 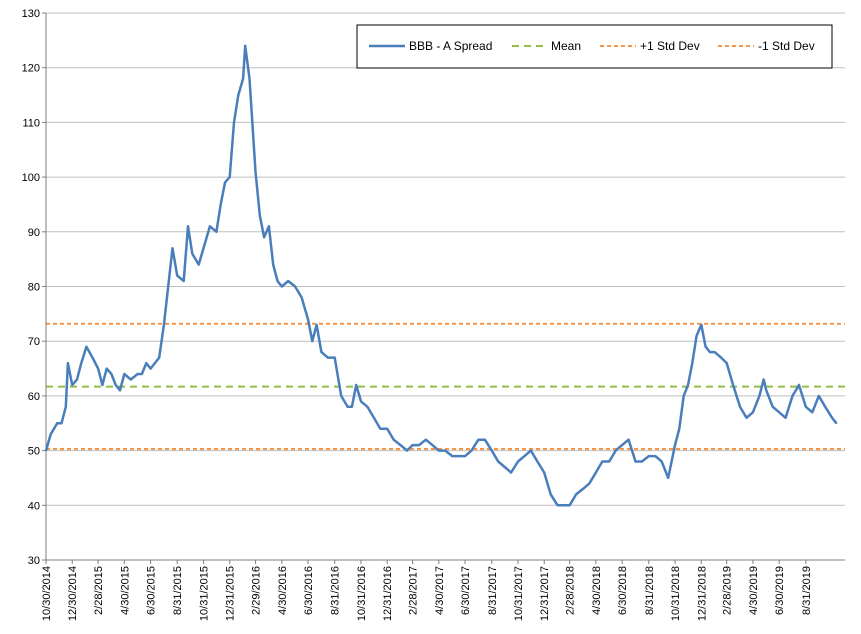 I want to click on x-tick-label: 2/29/2016, so click(x=257, y=590).